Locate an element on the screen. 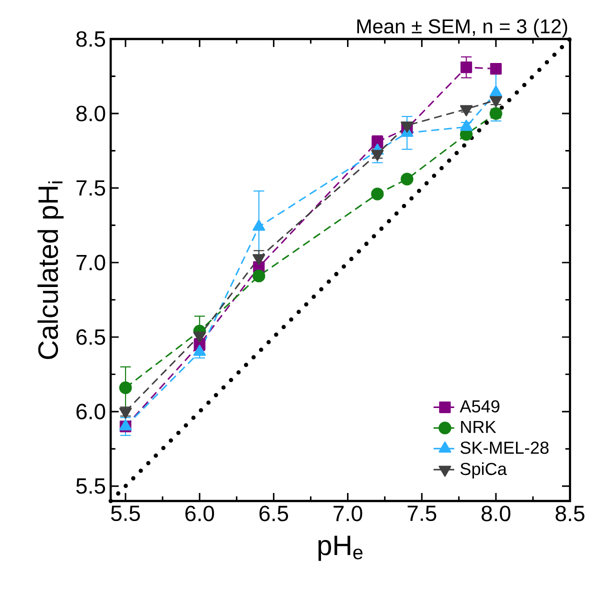  text: Mean ± SEM, n = 3 (12) is located at coordinates (462, 28).